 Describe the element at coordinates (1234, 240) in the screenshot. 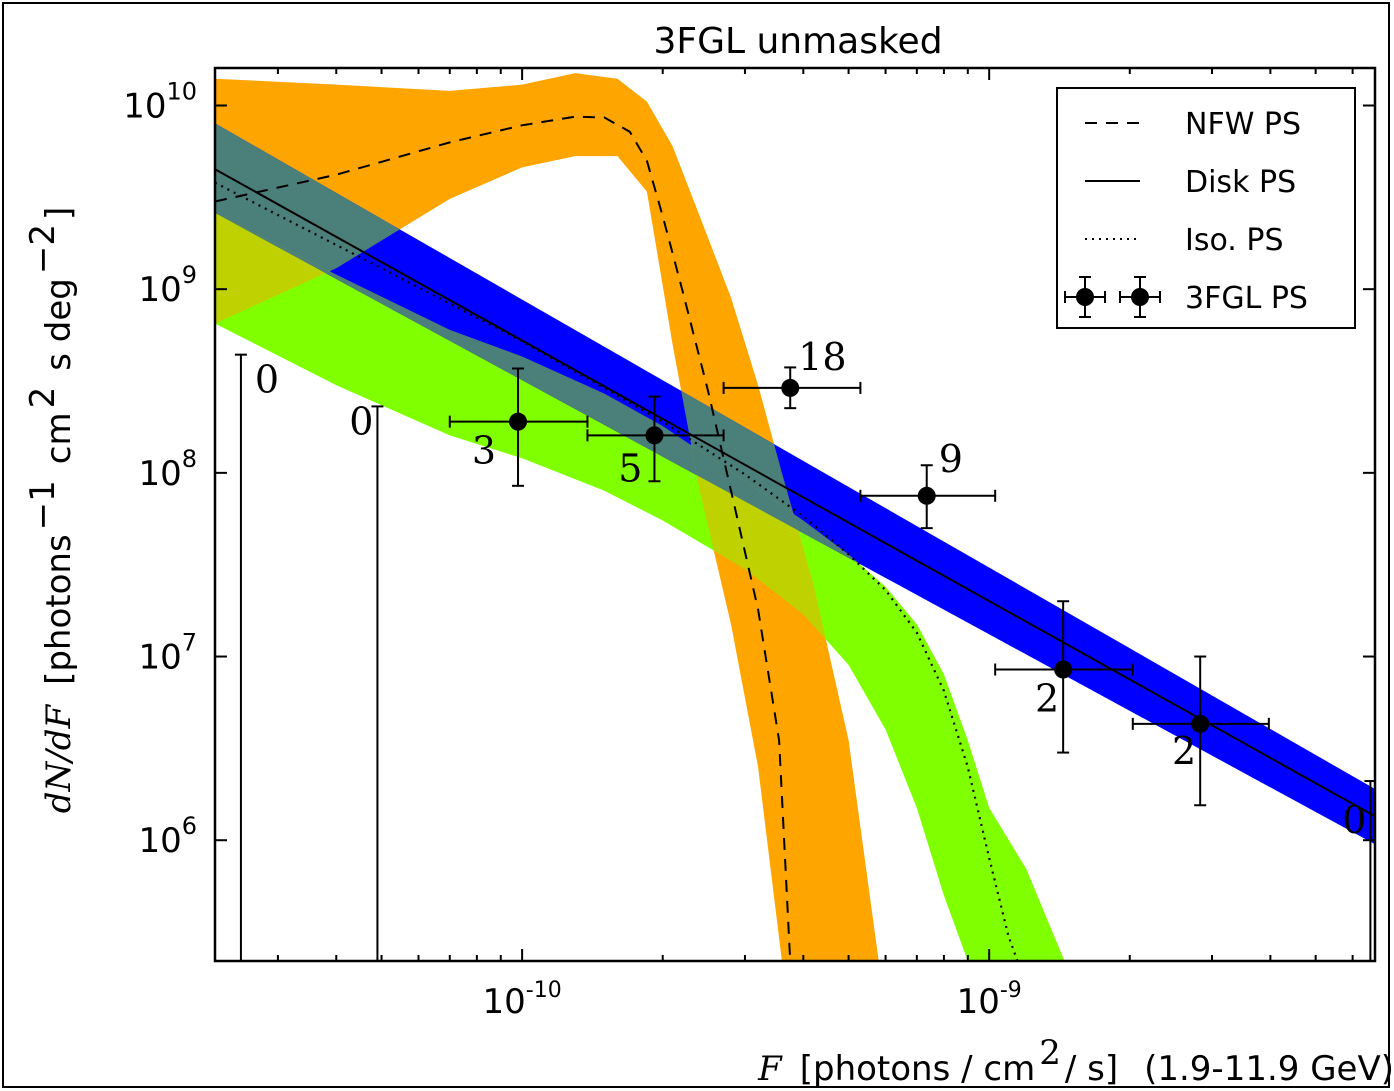

I see `legend-label: Iso. PS` at that location.